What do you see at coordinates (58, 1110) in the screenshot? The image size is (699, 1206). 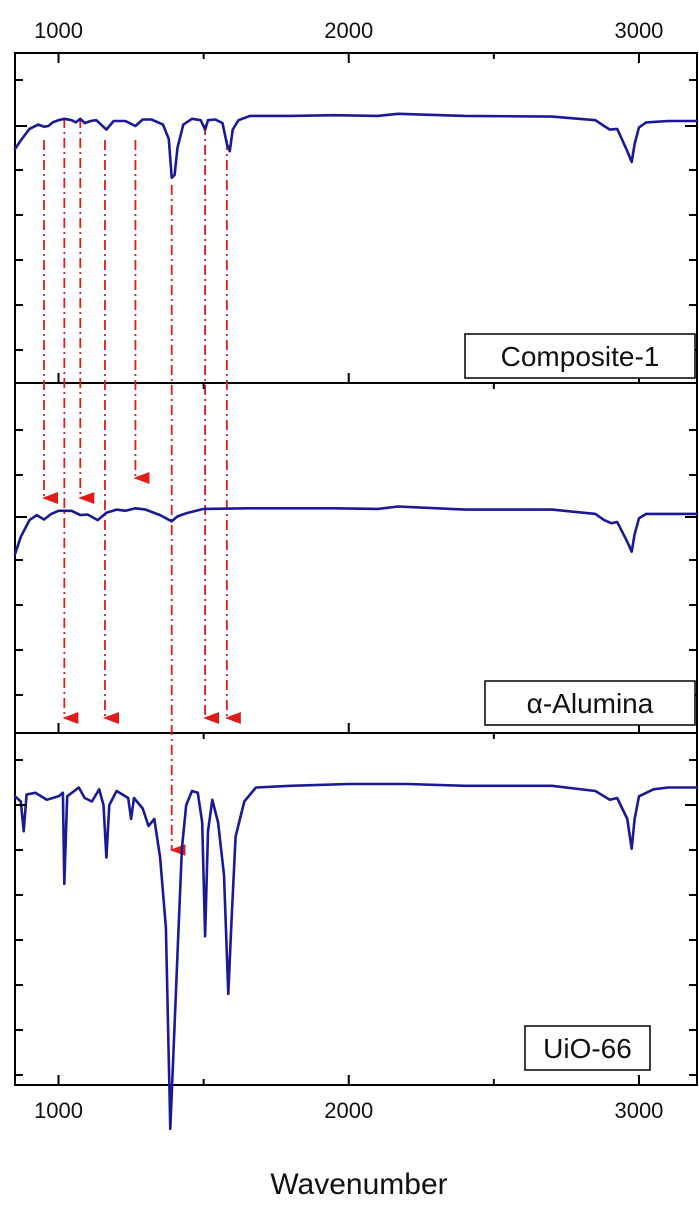 I see `x-bottom-tick-label: 1000` at bounding box center [58, 1110].